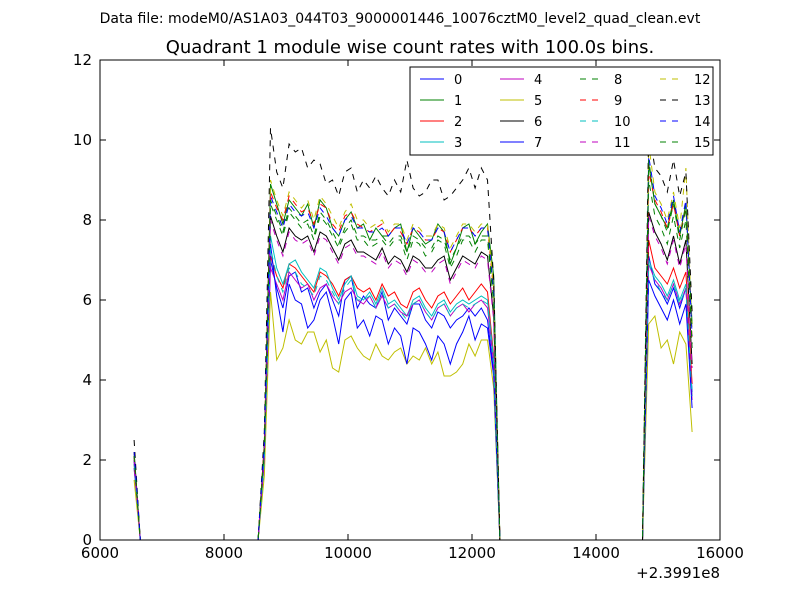 This screenshot has height=600, width=800. Describe the element at coordinates (702, 80) in the screenshot. I see `legend-label-12: 12` at that location.